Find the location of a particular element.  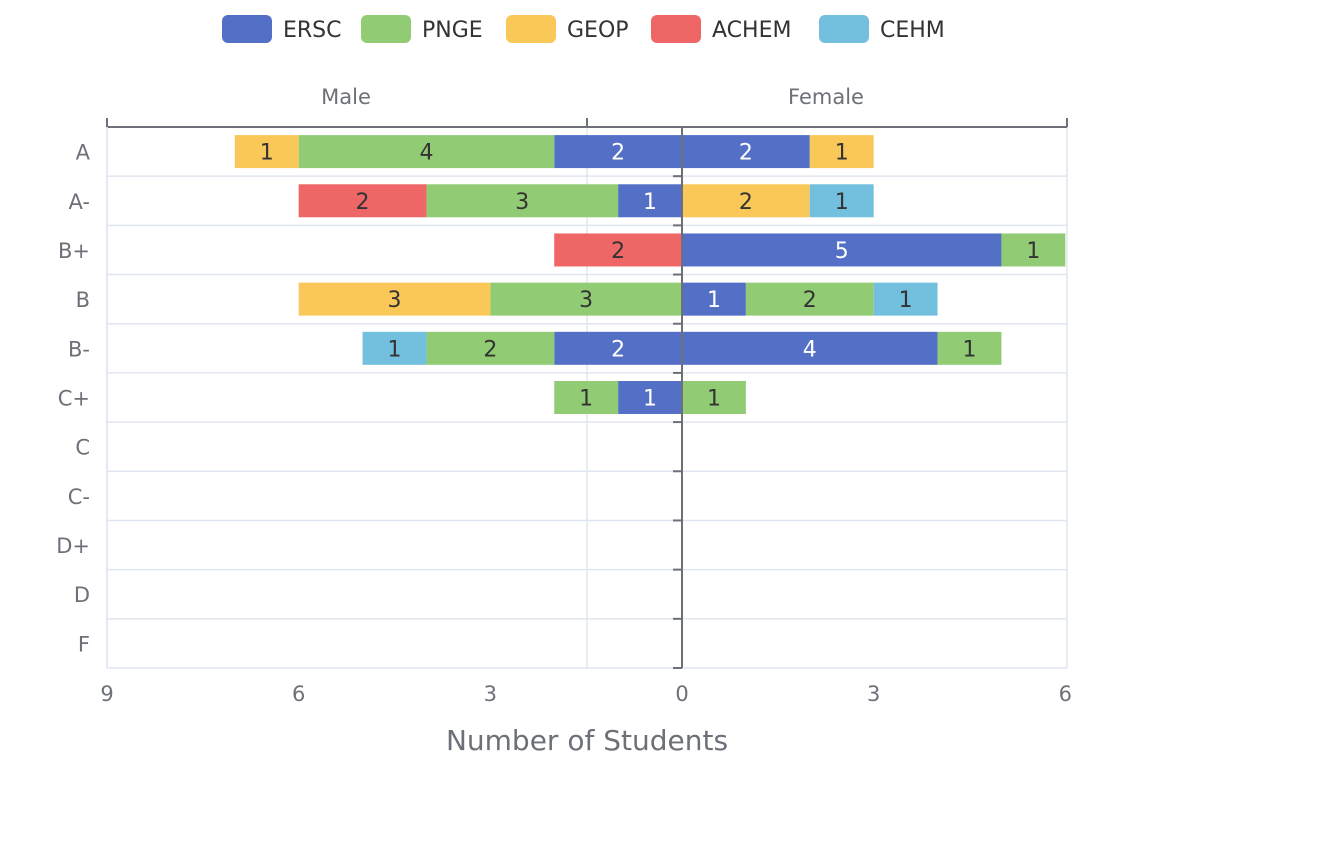

bar-female-ersc-B is located at coordinates (714, 299).